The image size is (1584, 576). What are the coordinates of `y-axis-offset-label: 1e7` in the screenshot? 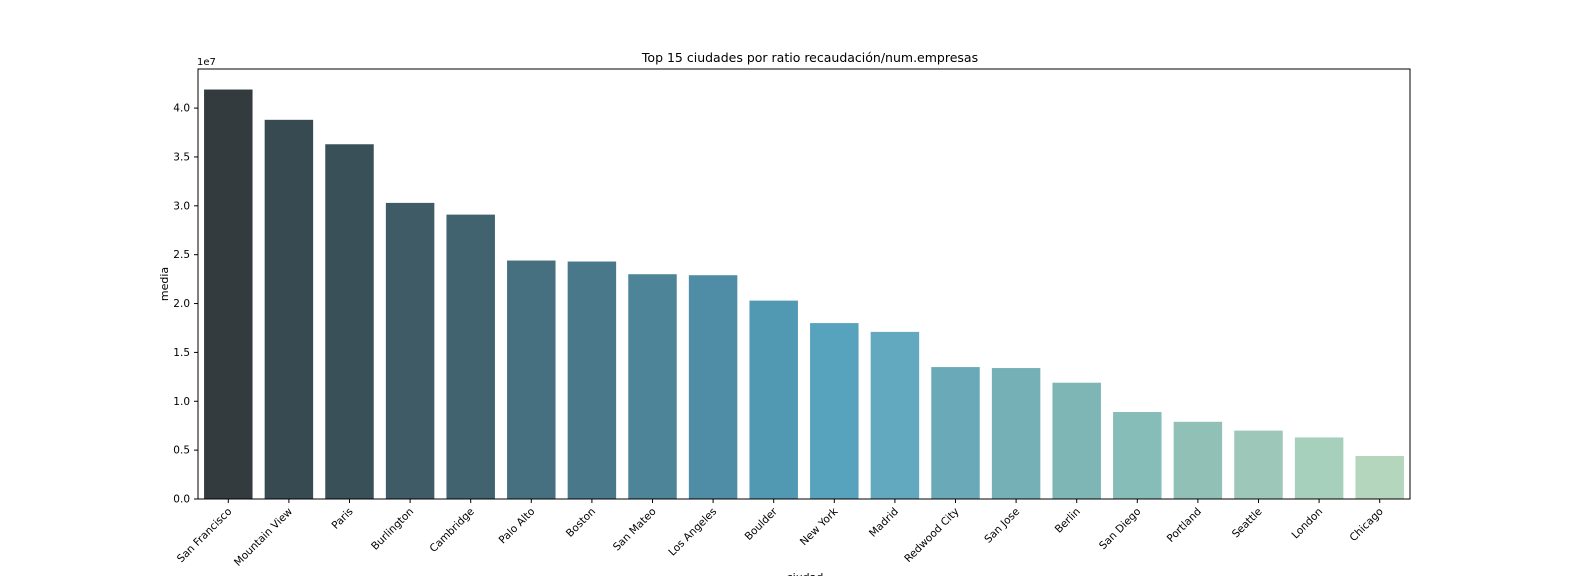 It's located at (206, 62).